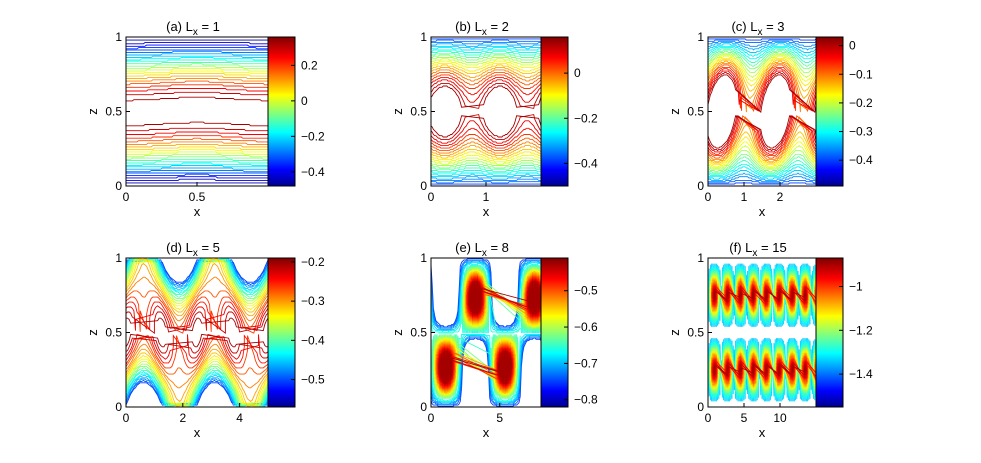  Describe the element at coordinates (861, 74) in the screenshot. I see `colorbar-tick-label: −0.1` at that location.